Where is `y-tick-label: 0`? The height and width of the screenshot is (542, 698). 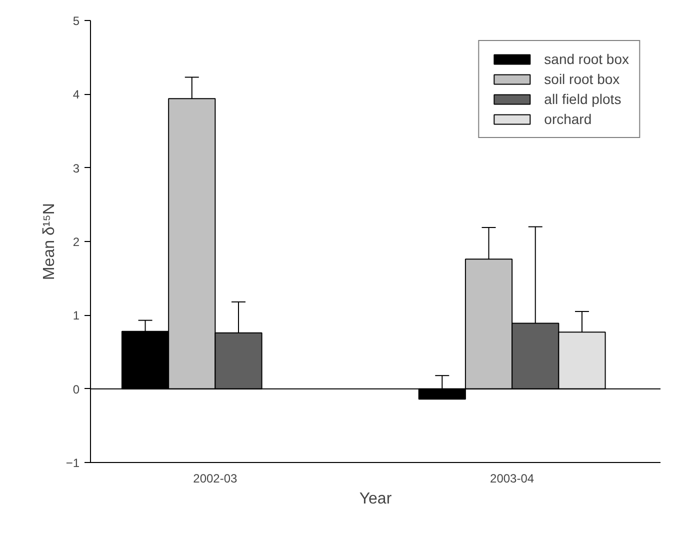
y-tick-label: 0 is located at coordinates (76, 389).